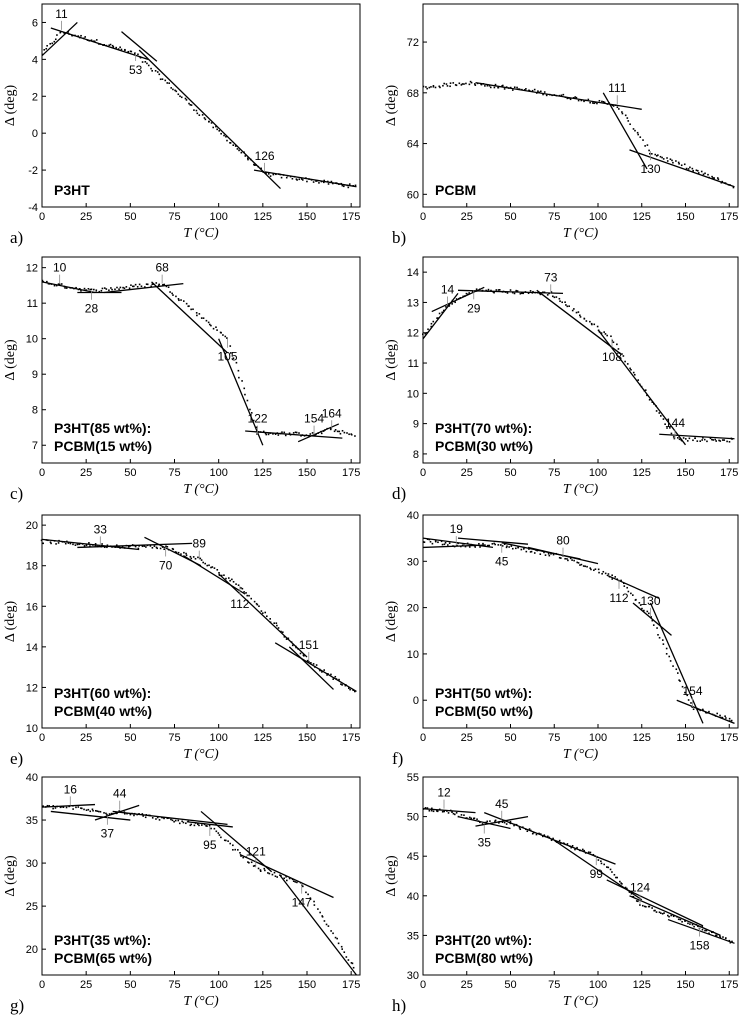 Image resolution: width=739 pixels, height=1024 pixels. I want to click on y-tick-label: 30, so click(413, 562).